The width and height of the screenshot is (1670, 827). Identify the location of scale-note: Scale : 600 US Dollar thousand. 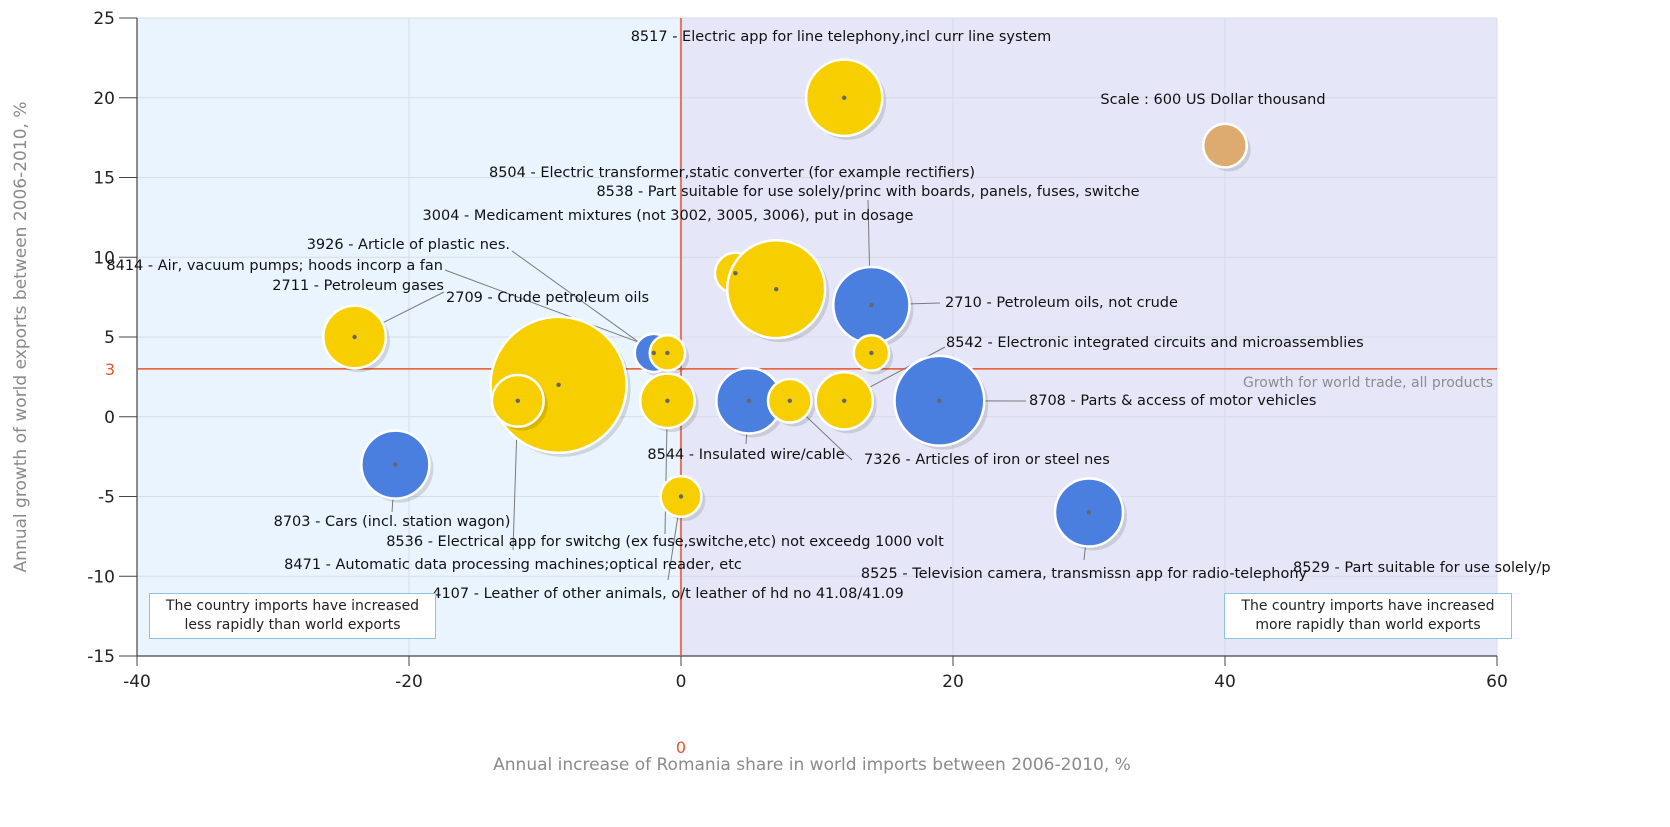
(1212, 100).